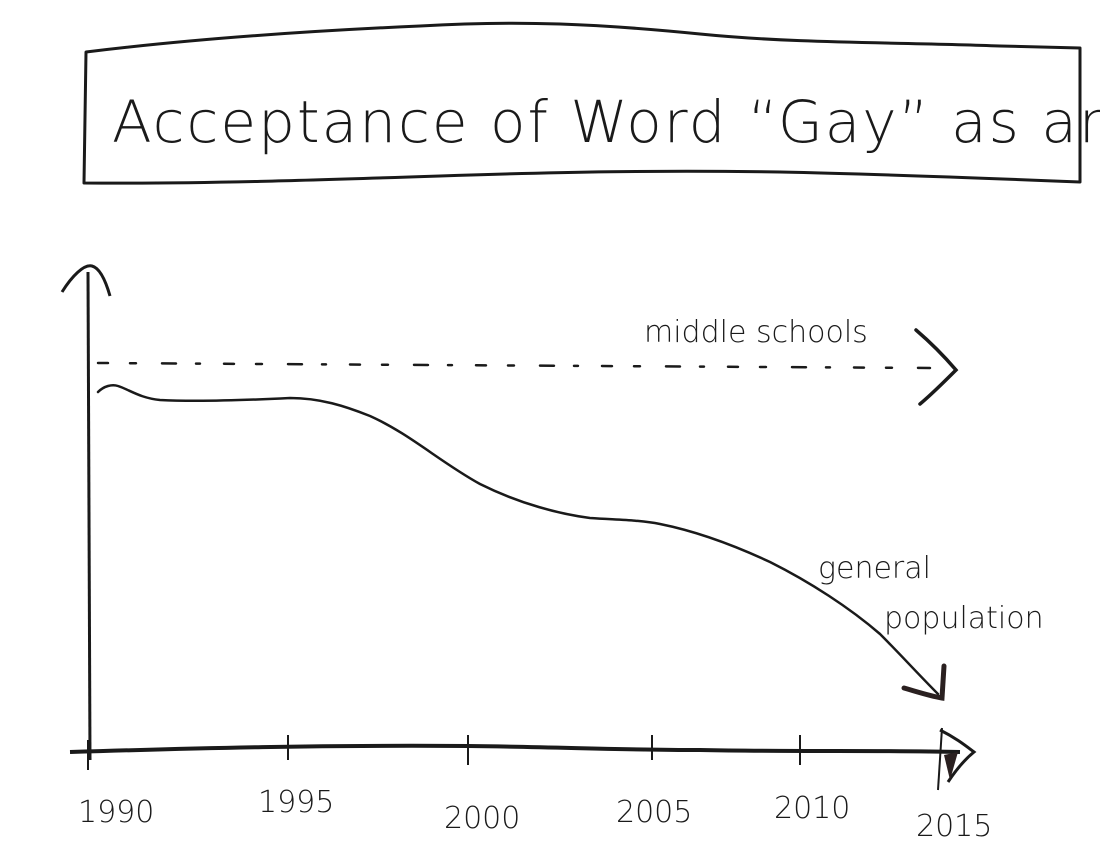 This screenshot has height=866, width=1100. What do you see at coordinates (958, 755) in the screenshot?
I see `x-axis-arrowhead-icon` at bounding box center [958, 755].